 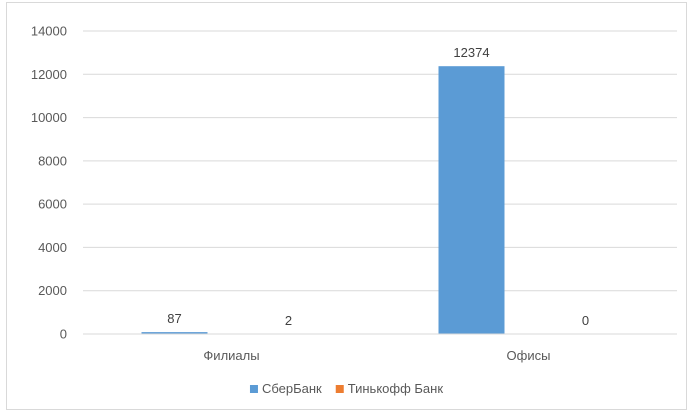 I want to click on y-tick-label: 2000, so click(x=52, y=290).